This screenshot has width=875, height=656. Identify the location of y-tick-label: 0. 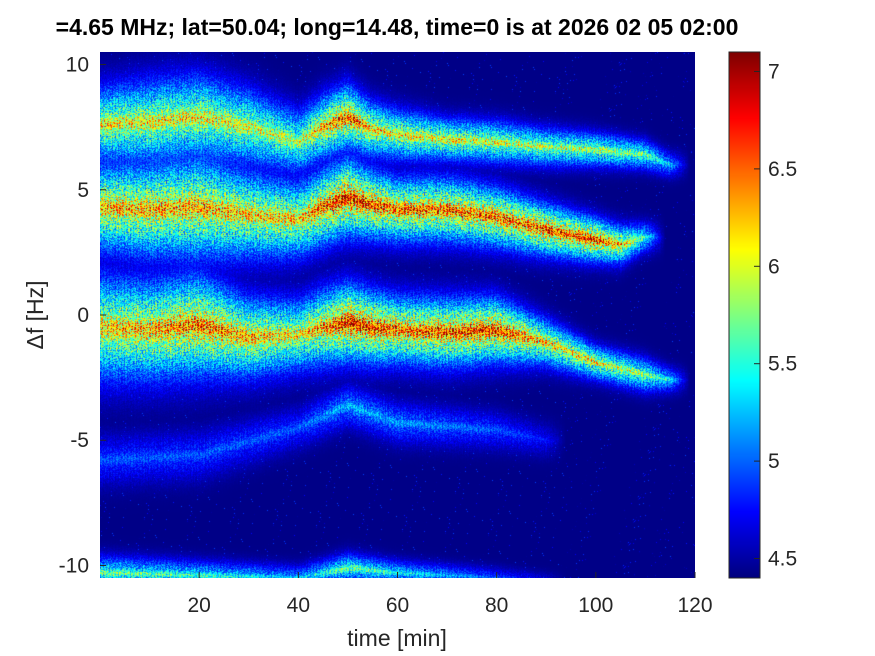
(83, 315).